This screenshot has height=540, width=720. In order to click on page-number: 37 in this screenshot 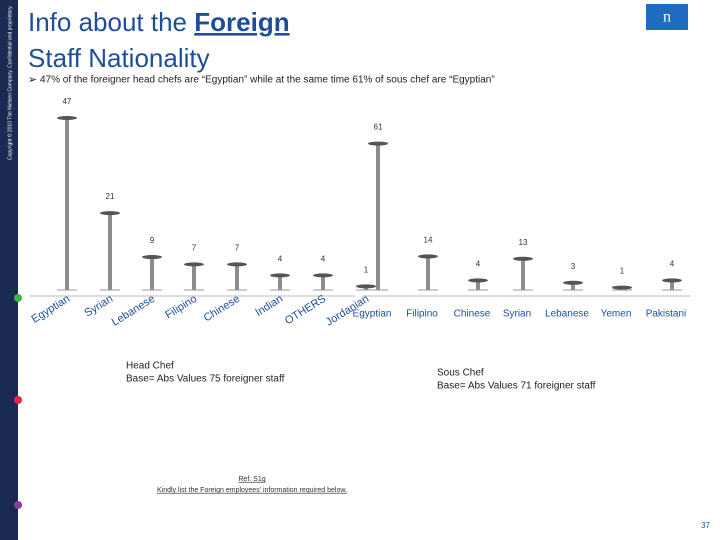, I will do `click(705, 525)`.